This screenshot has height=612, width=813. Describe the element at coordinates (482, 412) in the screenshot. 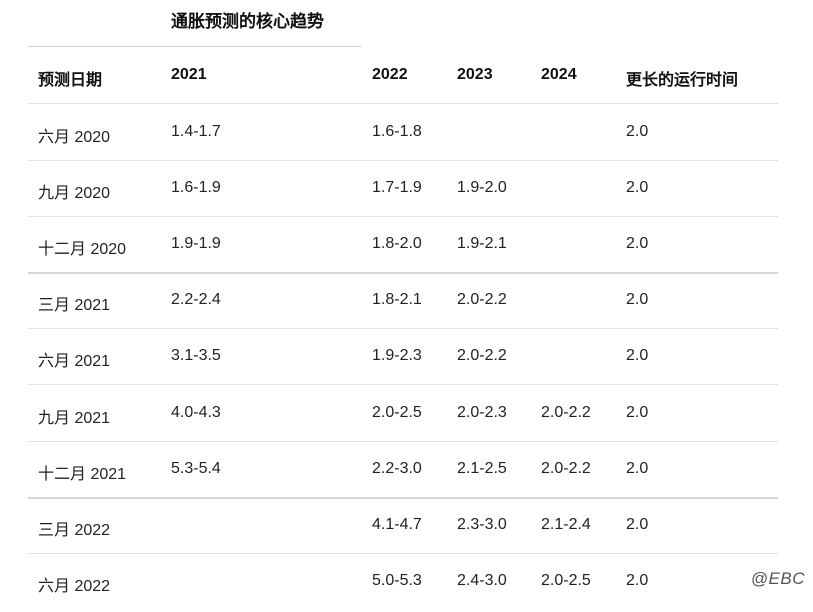

I see `cell-2023: 2.0-2.3` at that location.